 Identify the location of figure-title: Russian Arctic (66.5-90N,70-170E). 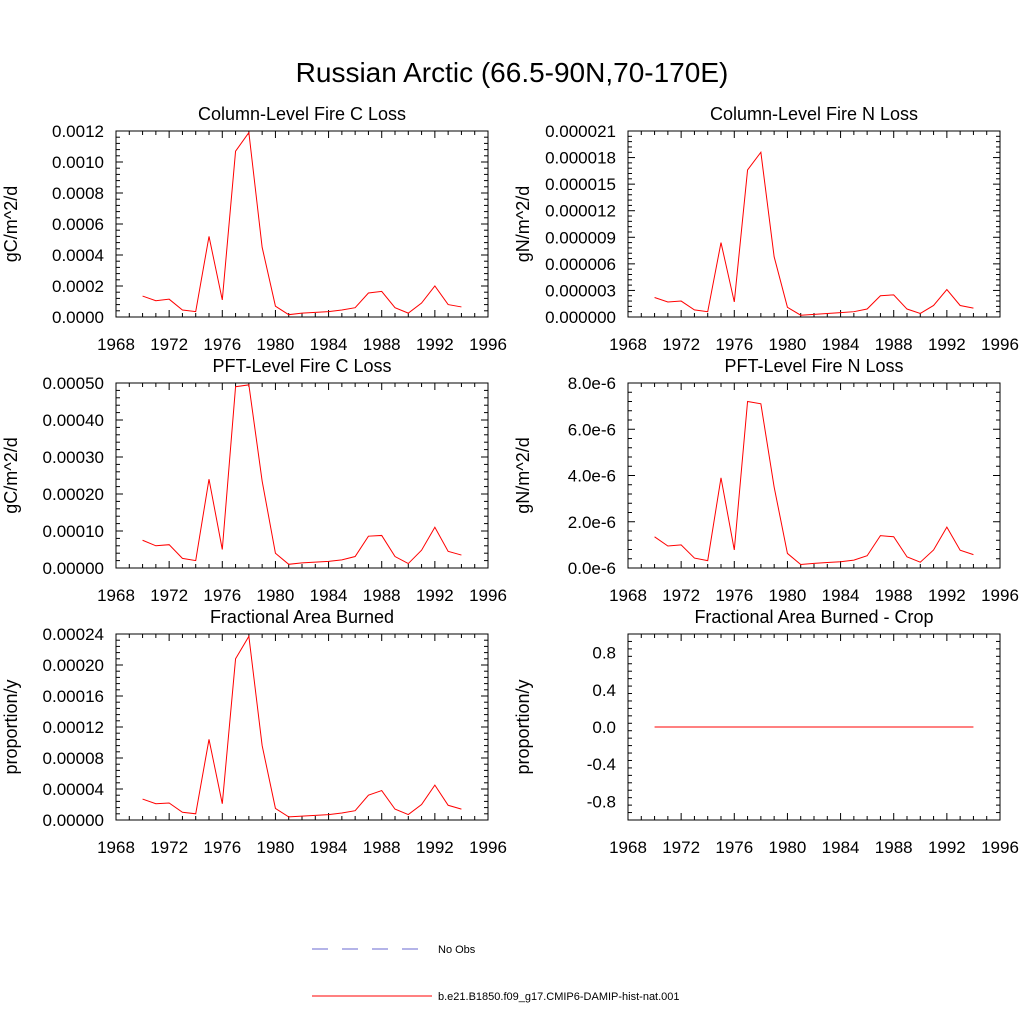
(512, 72).